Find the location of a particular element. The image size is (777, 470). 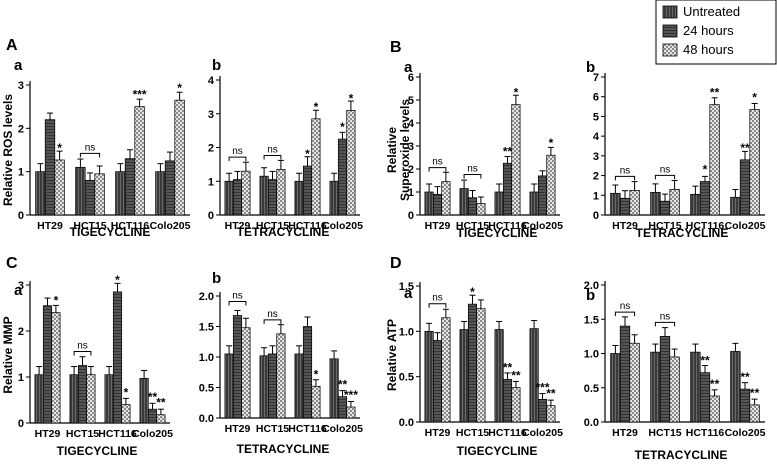

y-tick-label-da: 0.0 is located at coordinates (406, 423).